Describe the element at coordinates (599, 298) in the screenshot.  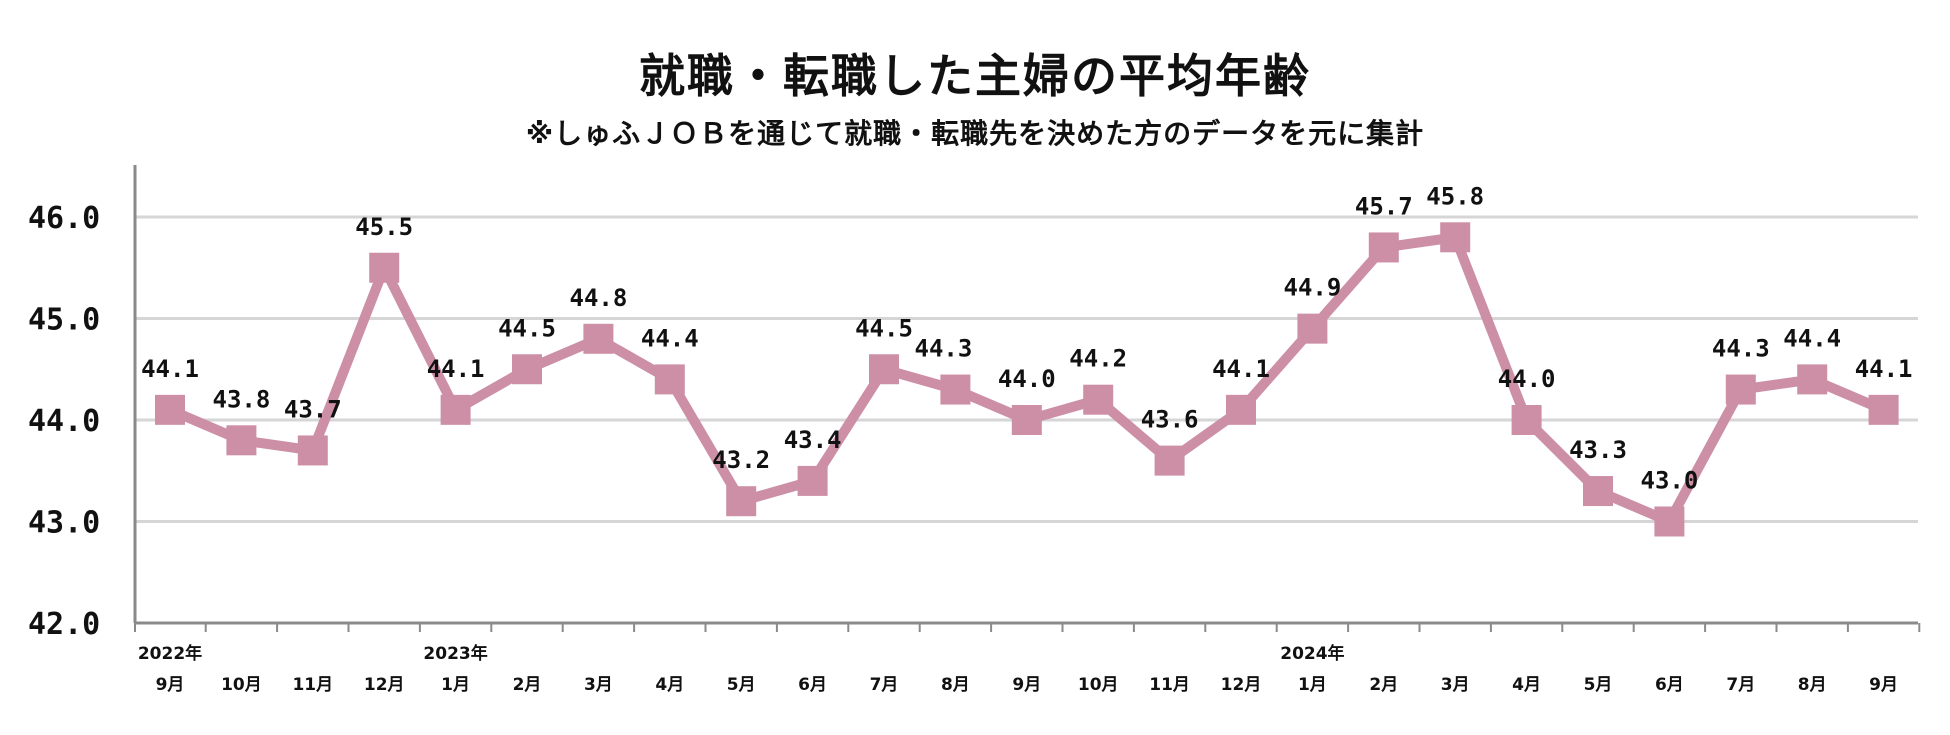
I see `data-label: 44.8` at that location.